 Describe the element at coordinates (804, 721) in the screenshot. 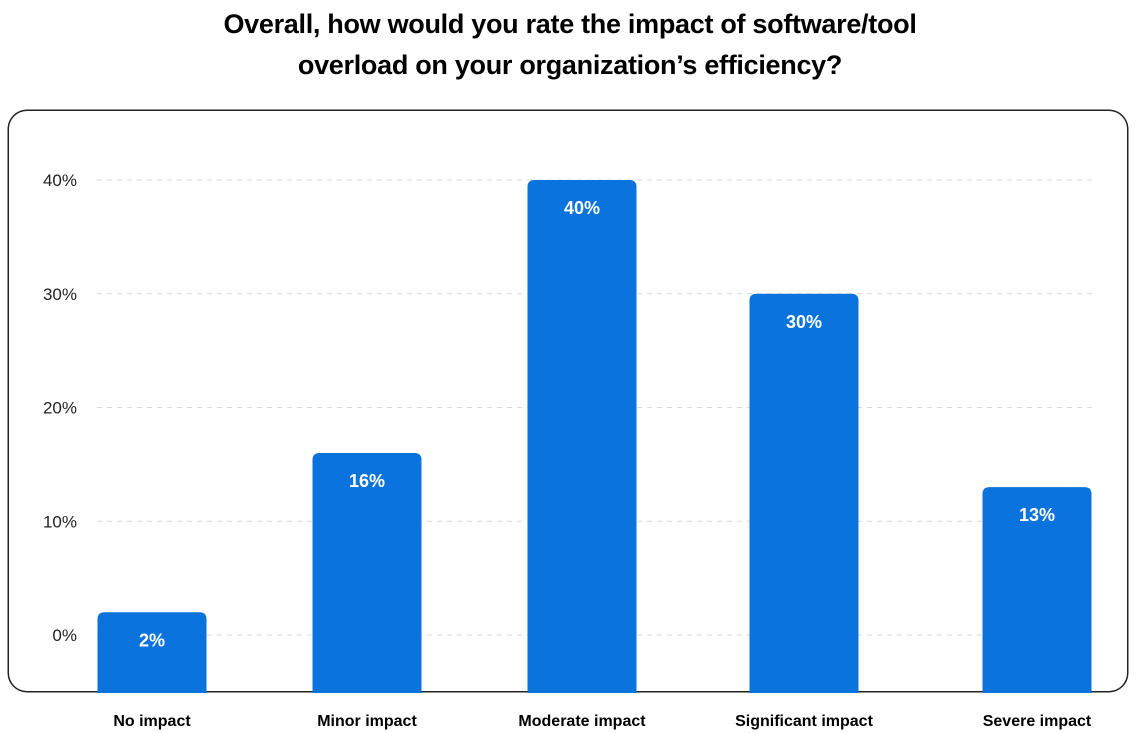

I see `x-category-label: Significant impact` at that location.